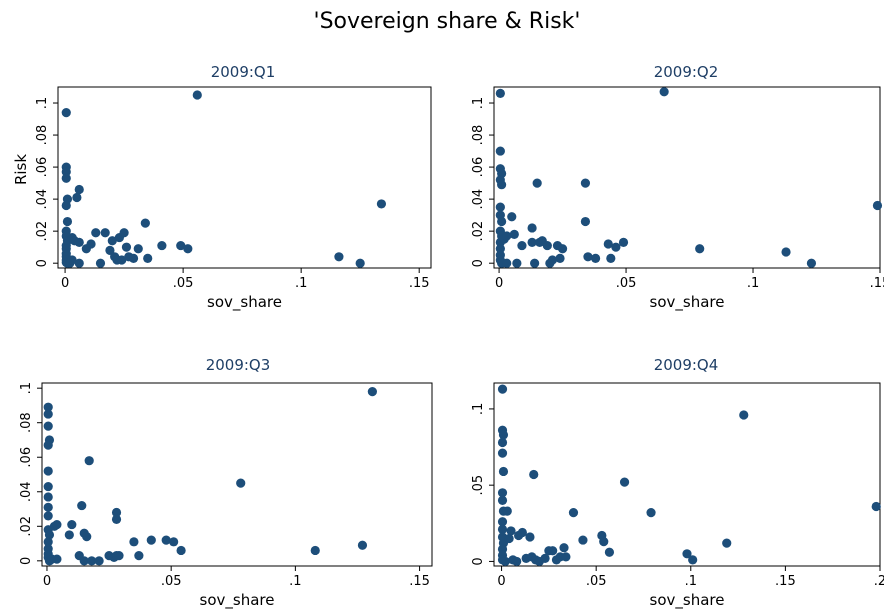  I want to click on panel-title: 2009:Q4, so click(686, 365).